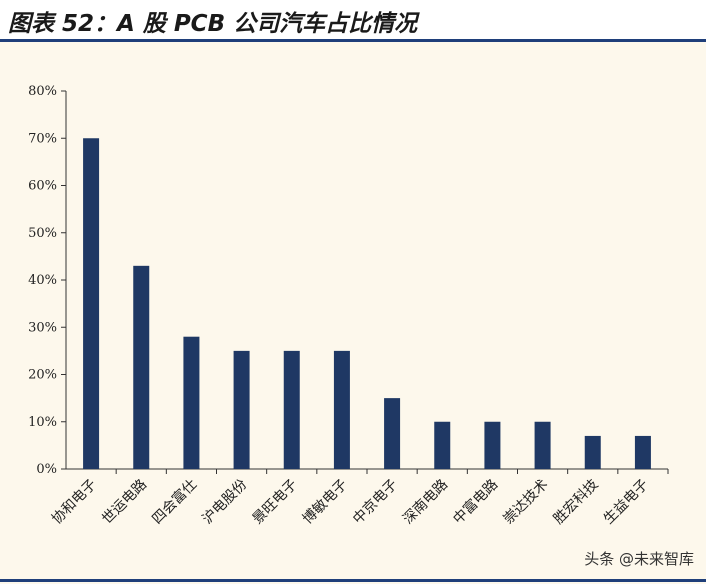 Image resolution: width=706 pixels, height=584 pixels. I want to click on category-label: 四会富仕, so click(175, 502).